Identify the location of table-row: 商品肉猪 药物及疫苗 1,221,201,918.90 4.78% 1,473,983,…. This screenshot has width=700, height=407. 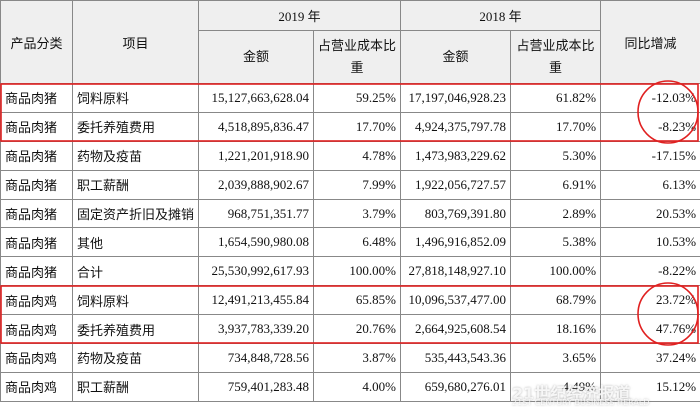
(350, 155).